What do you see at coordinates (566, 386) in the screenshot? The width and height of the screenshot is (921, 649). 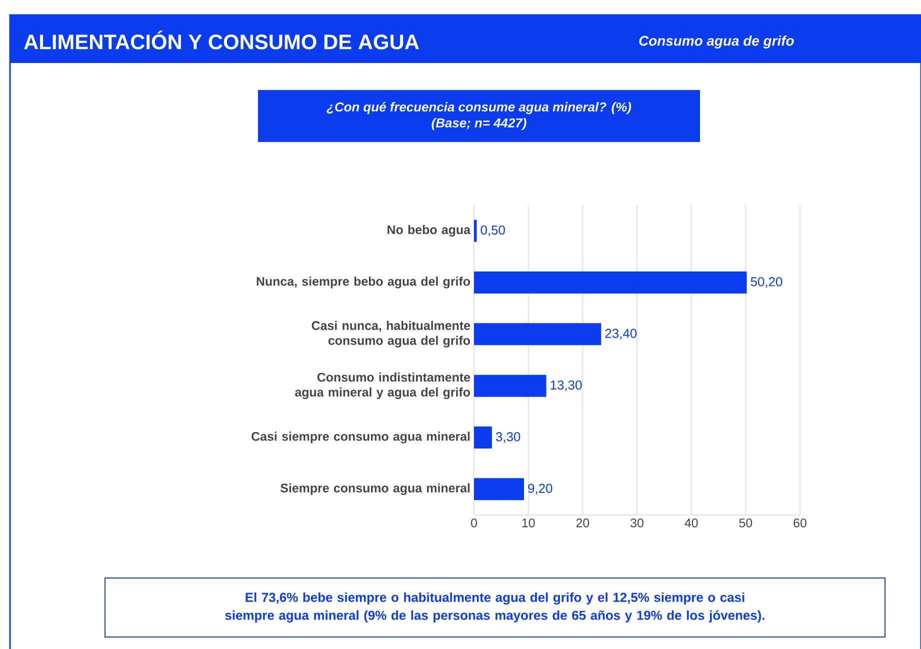 I see `data-label: 13,30` at bounding box center [566, 386].